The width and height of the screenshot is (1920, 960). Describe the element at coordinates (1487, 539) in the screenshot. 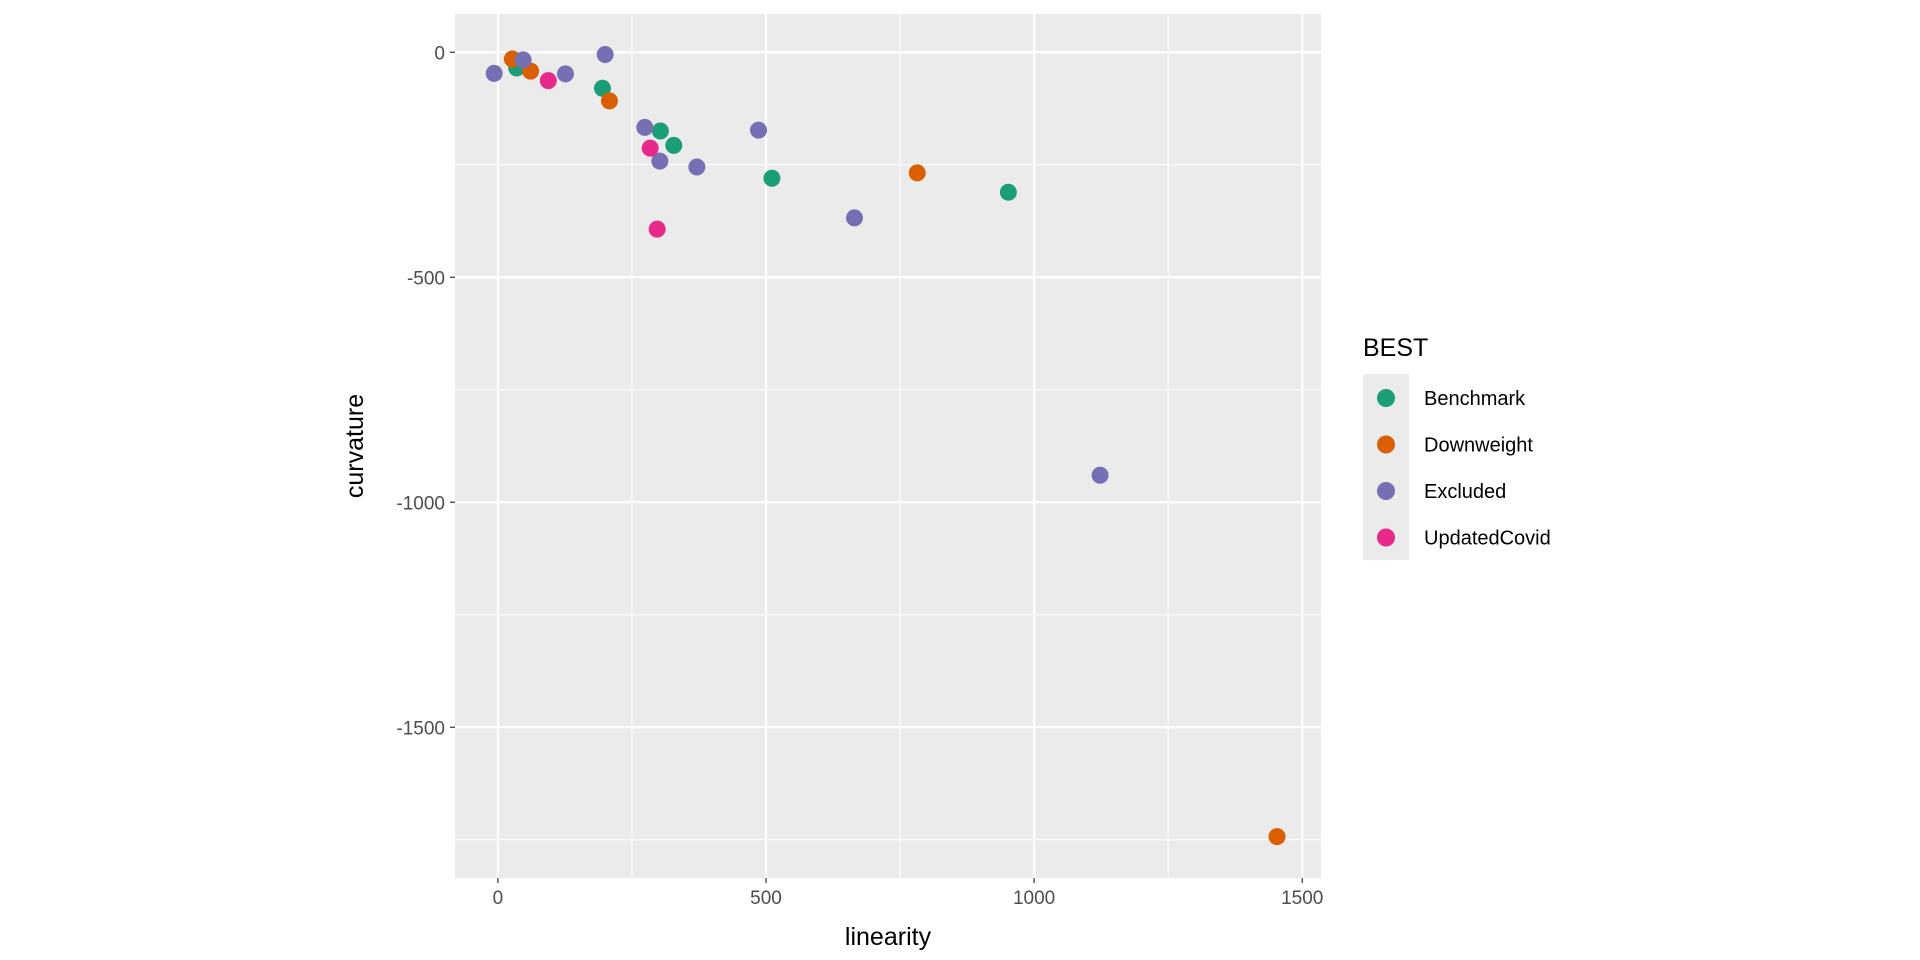

I see `legend-label-updatedcovid: UpdatedCovid` at that location.